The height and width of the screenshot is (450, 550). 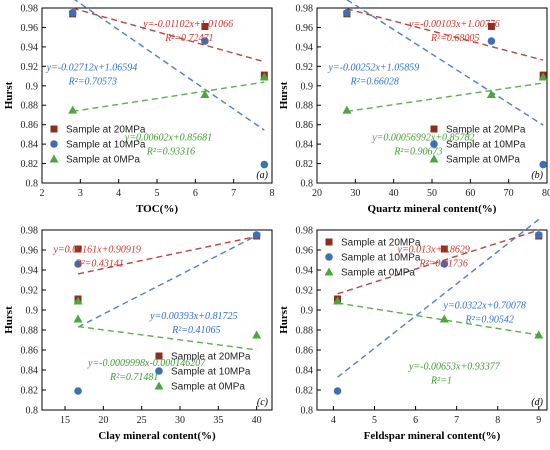 What do you see at coordinates (195, 330) in the screenshot?
I see `fit-r2: R²=0.41065` at bounding box center [195, 330].